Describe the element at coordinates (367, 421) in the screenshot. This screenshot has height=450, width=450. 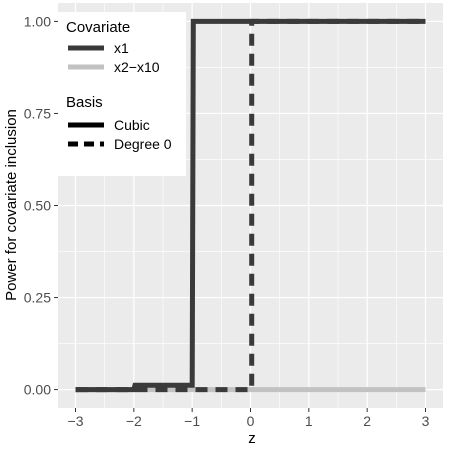
I see `x-tick-label: 2` at that location.